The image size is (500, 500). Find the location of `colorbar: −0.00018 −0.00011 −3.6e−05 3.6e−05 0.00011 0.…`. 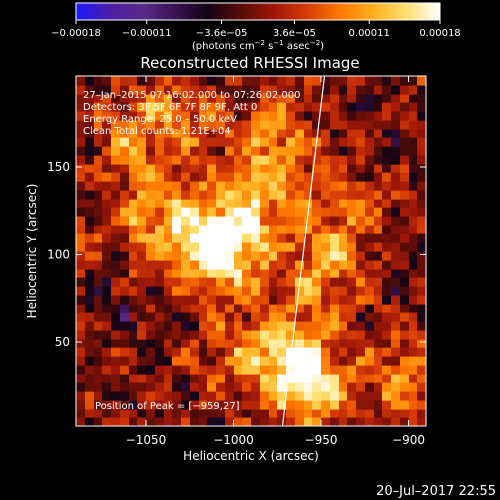

colorbar: −0.00018 −0.00011 −3.6e−05 3.6e−05 0.00011 0.… is located at coordinates (256, 27).